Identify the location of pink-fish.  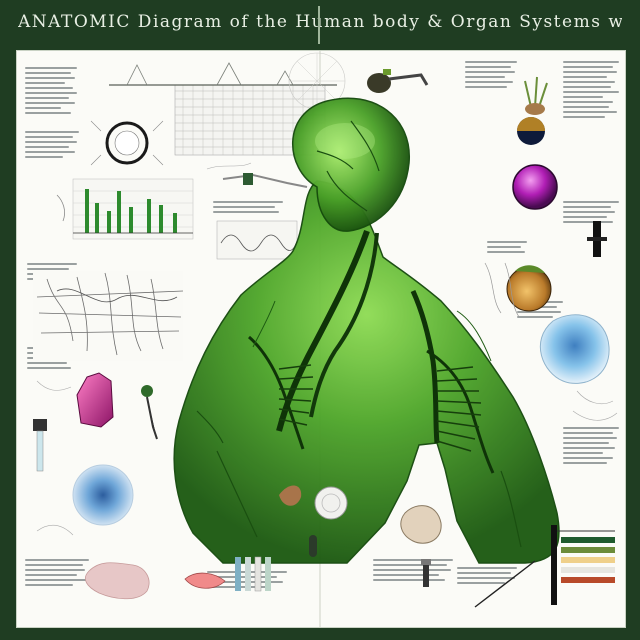
(205, 580).